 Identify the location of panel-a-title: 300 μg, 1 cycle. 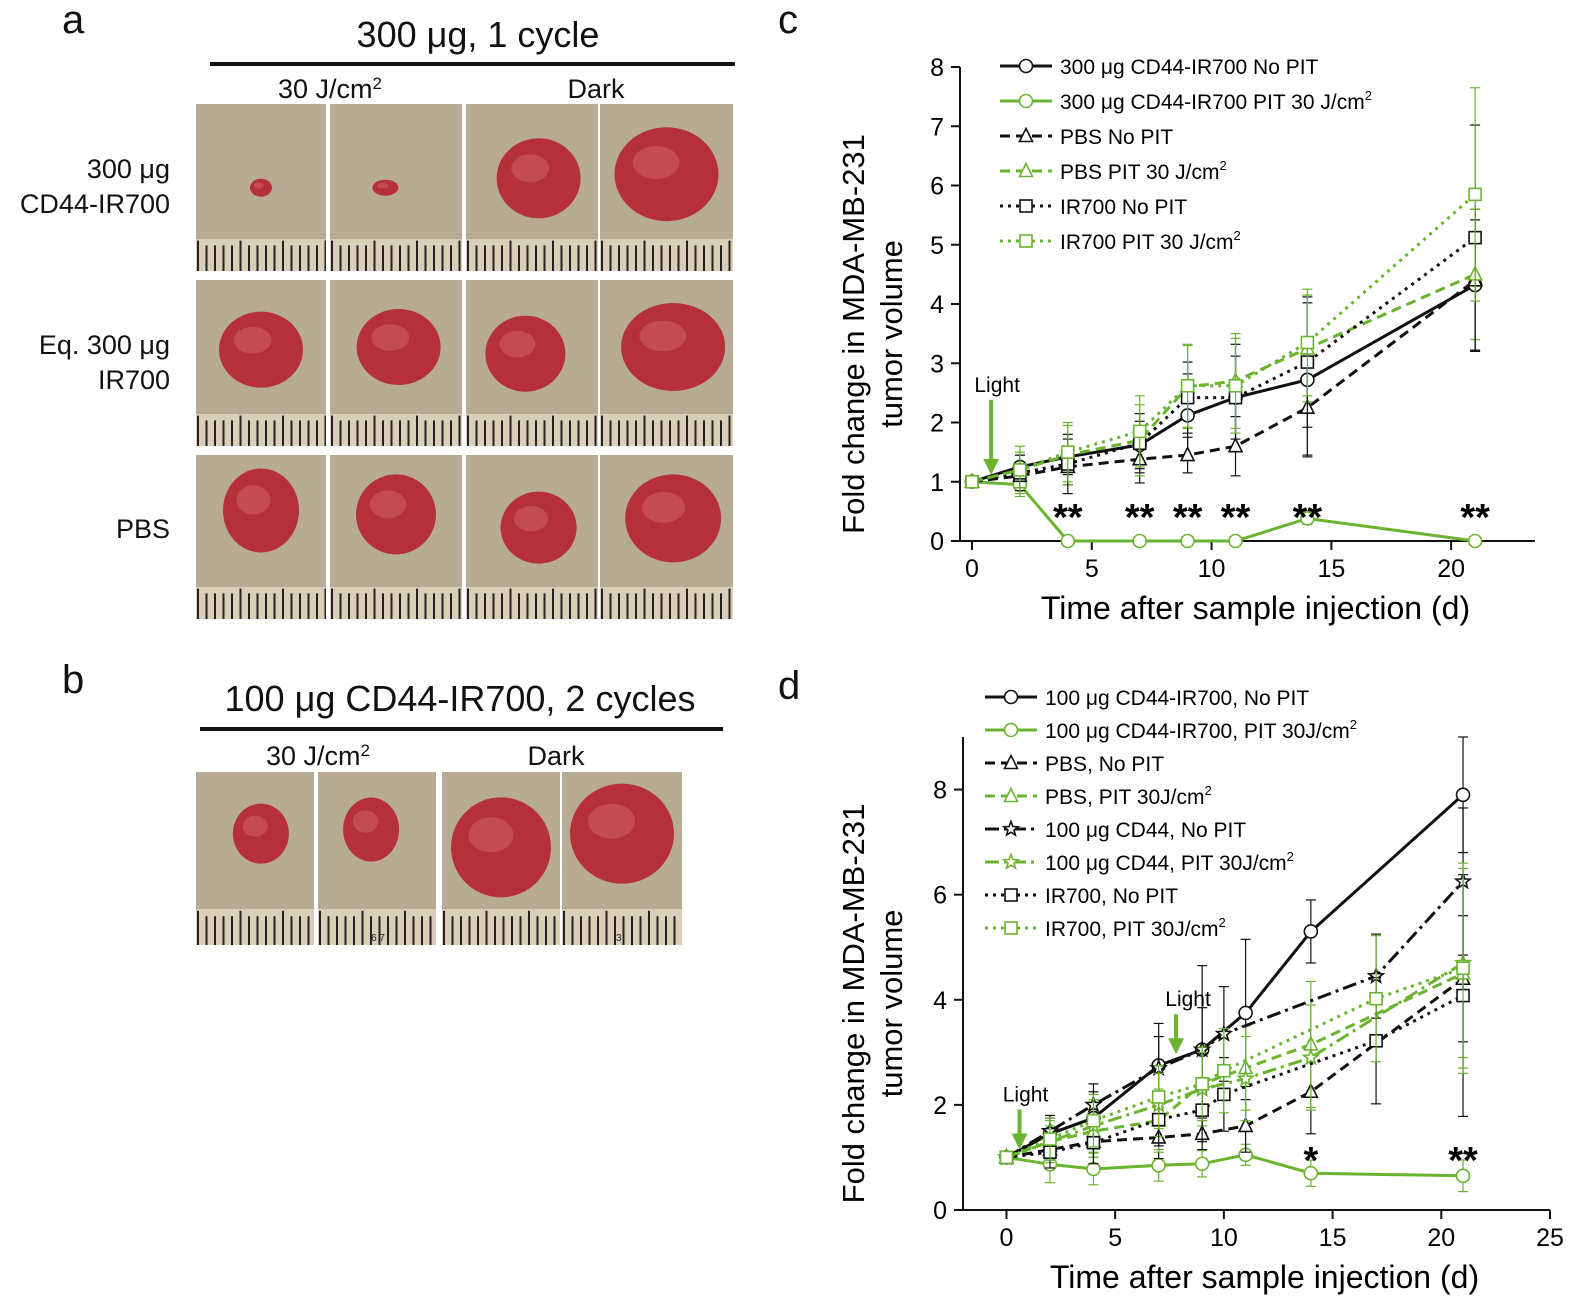
(478, 34).